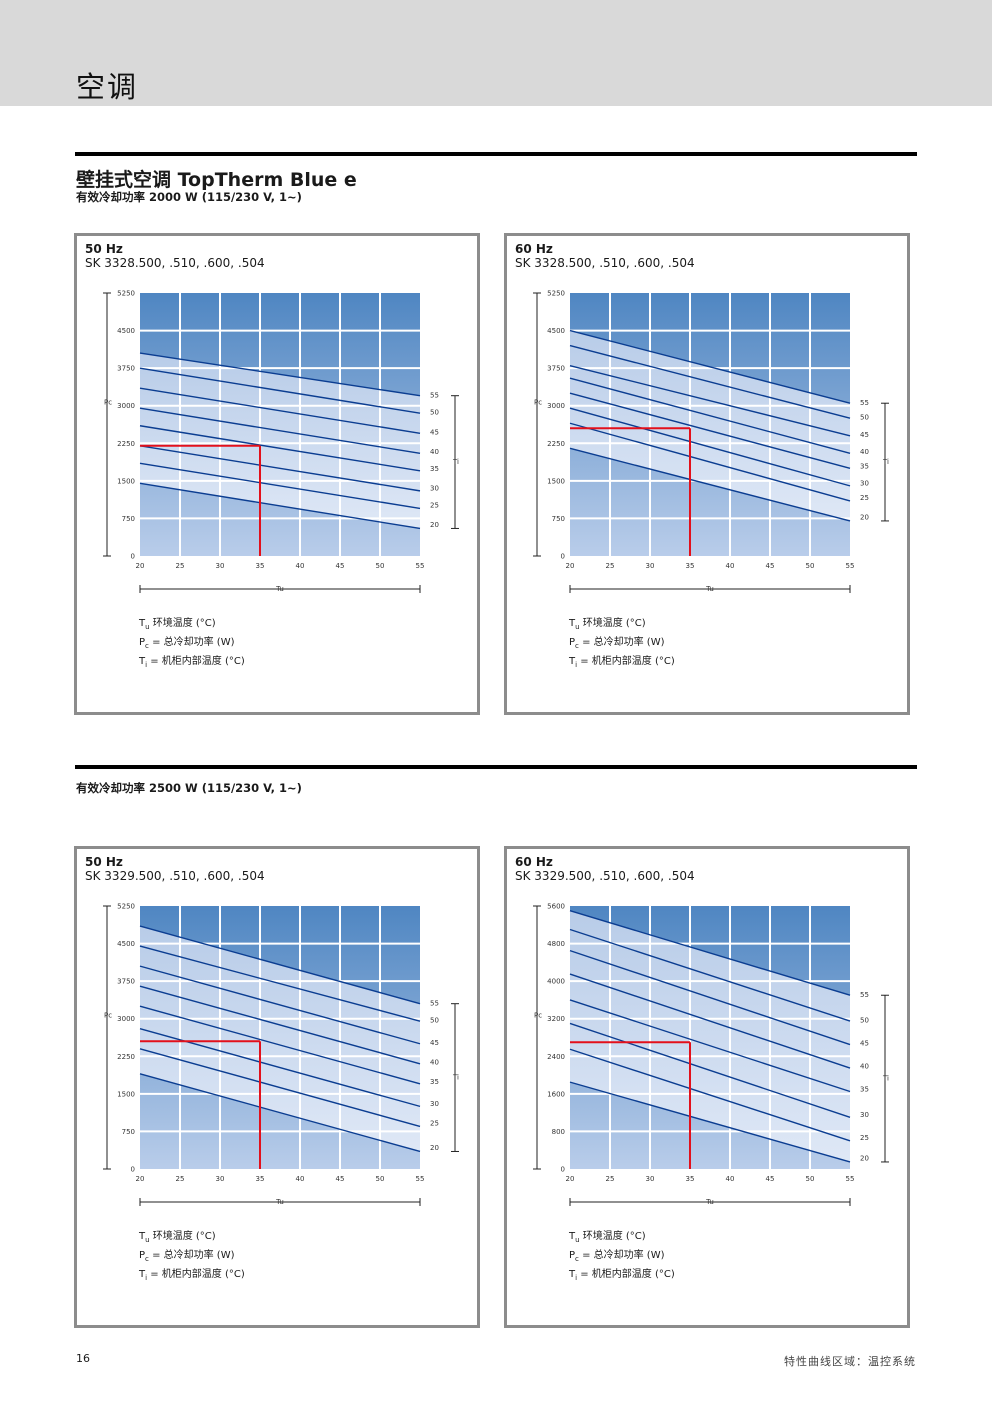  I want to click on section-subtitle: 有效冷却功率 2000 W (115/230 V, 1~), so click(189, 197).